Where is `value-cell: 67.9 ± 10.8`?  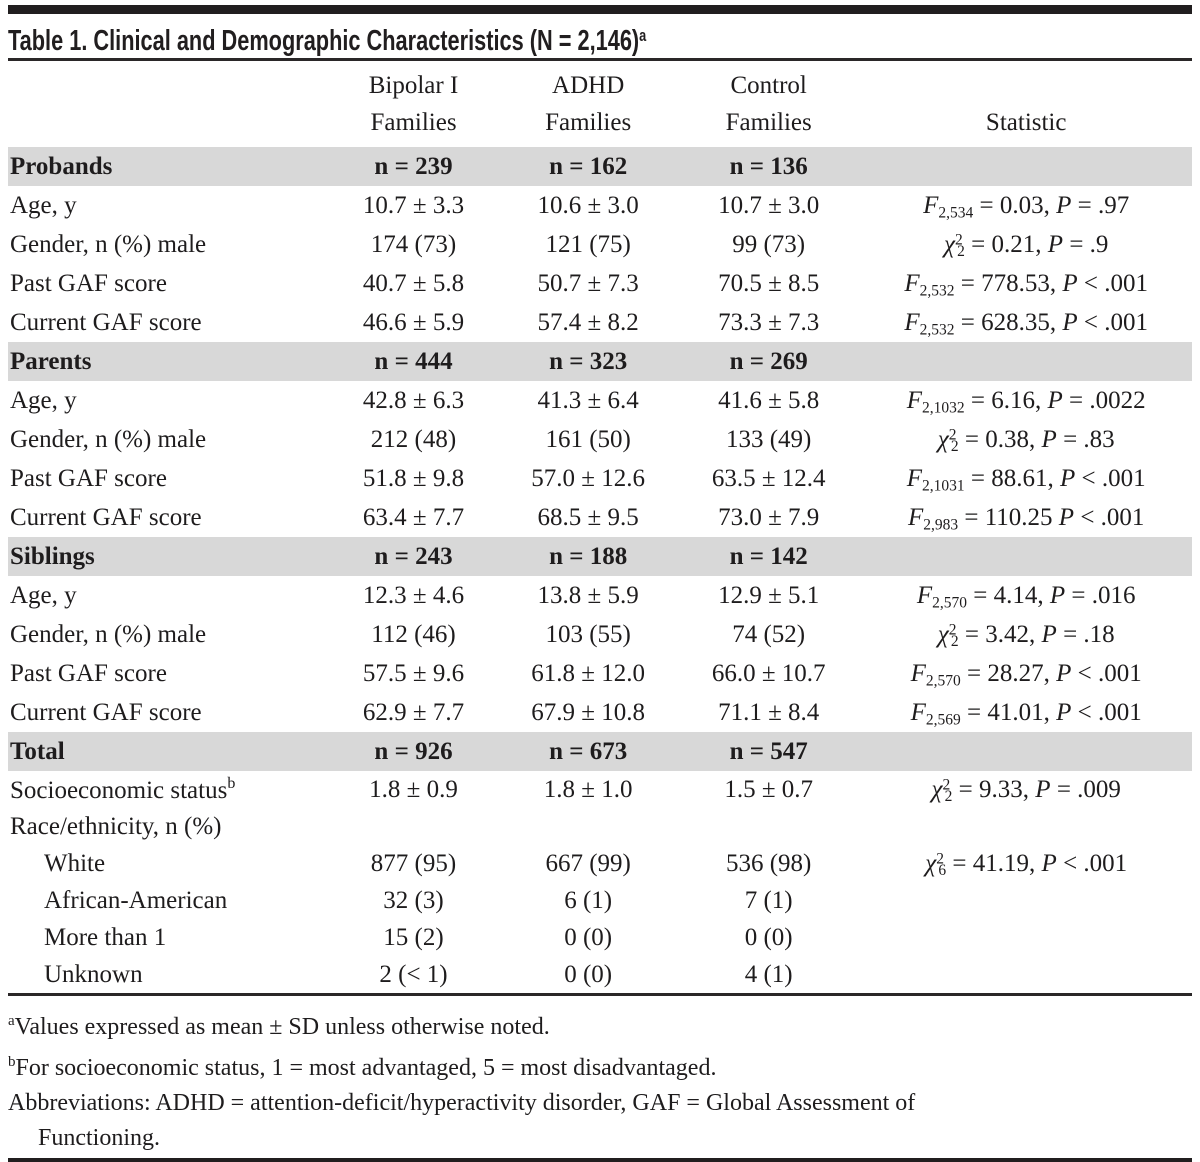
value-cell: 67.9 ± 10.8 is located at coordinates (588, 712).